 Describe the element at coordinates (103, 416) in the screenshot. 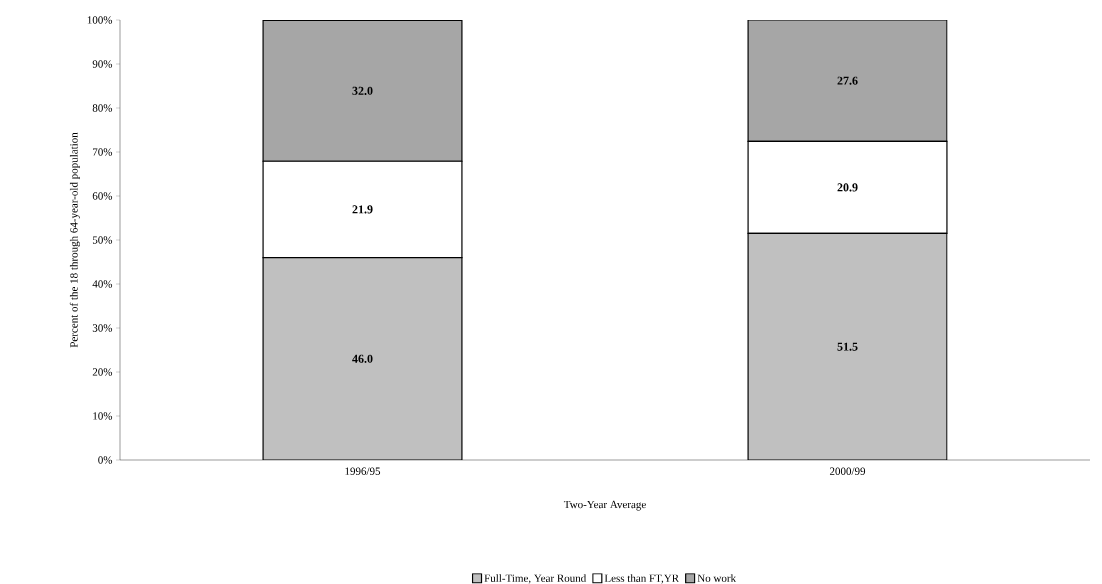

I see `y-tick-label: 10%` at that location.